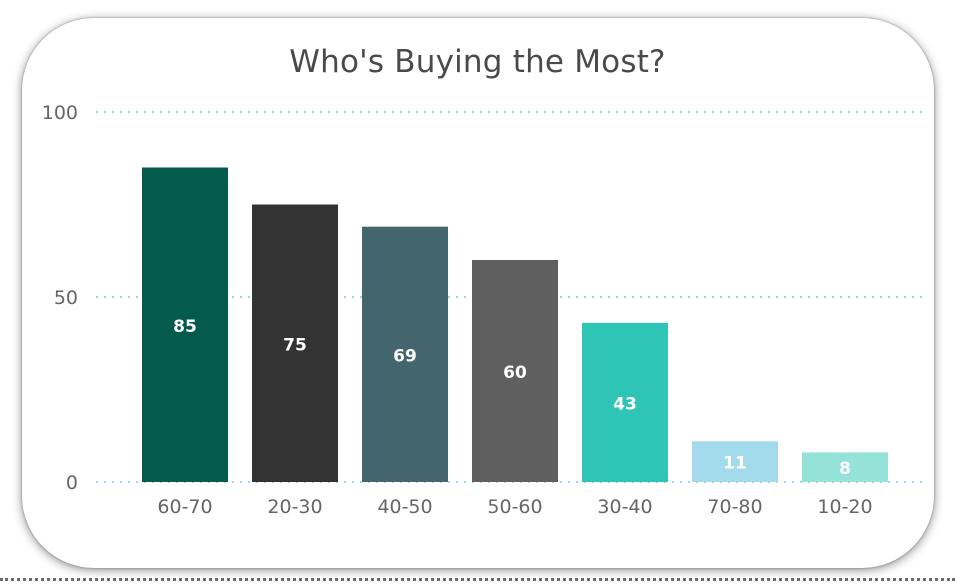 The width and height of the screenshot is (955, 588). Describe the element at coordinates (477, 62) in the screenshot. I see `chart-title: Who's Buying the Most?` at that location.